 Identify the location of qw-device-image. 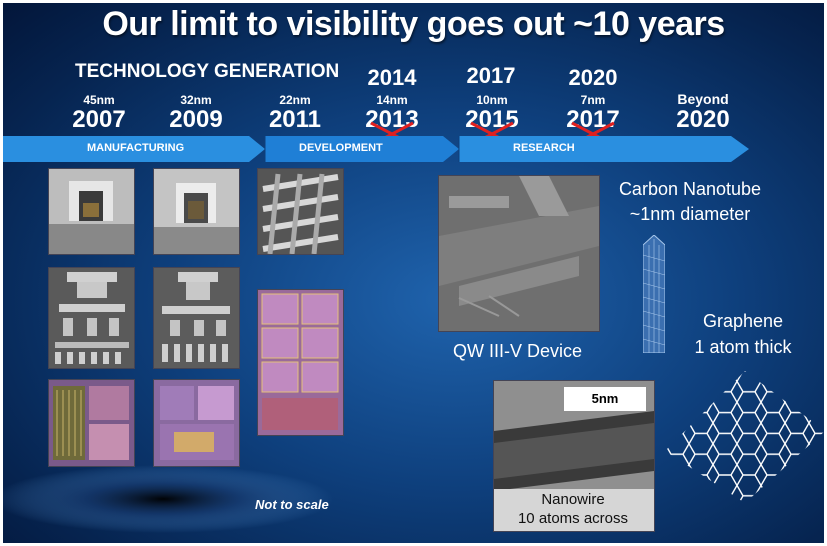
(519, 253).